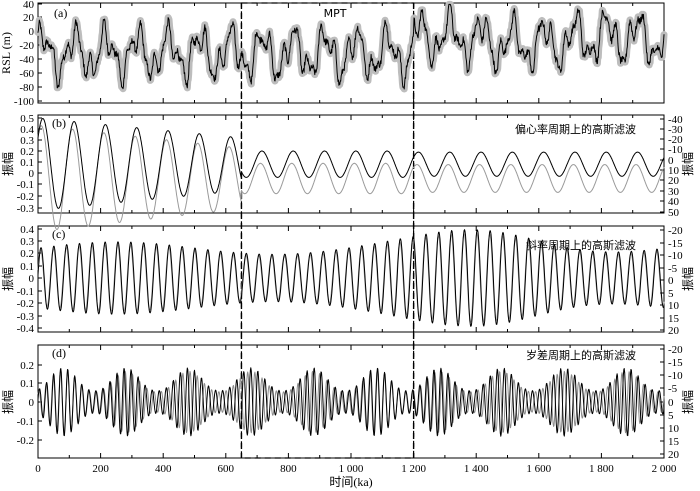 This screenshot has width=700, height=491. What do you see at coordinates (674, 202) in the screenshot?
I see `right-y-tick-label: 40` at bounding box center [674, 202].